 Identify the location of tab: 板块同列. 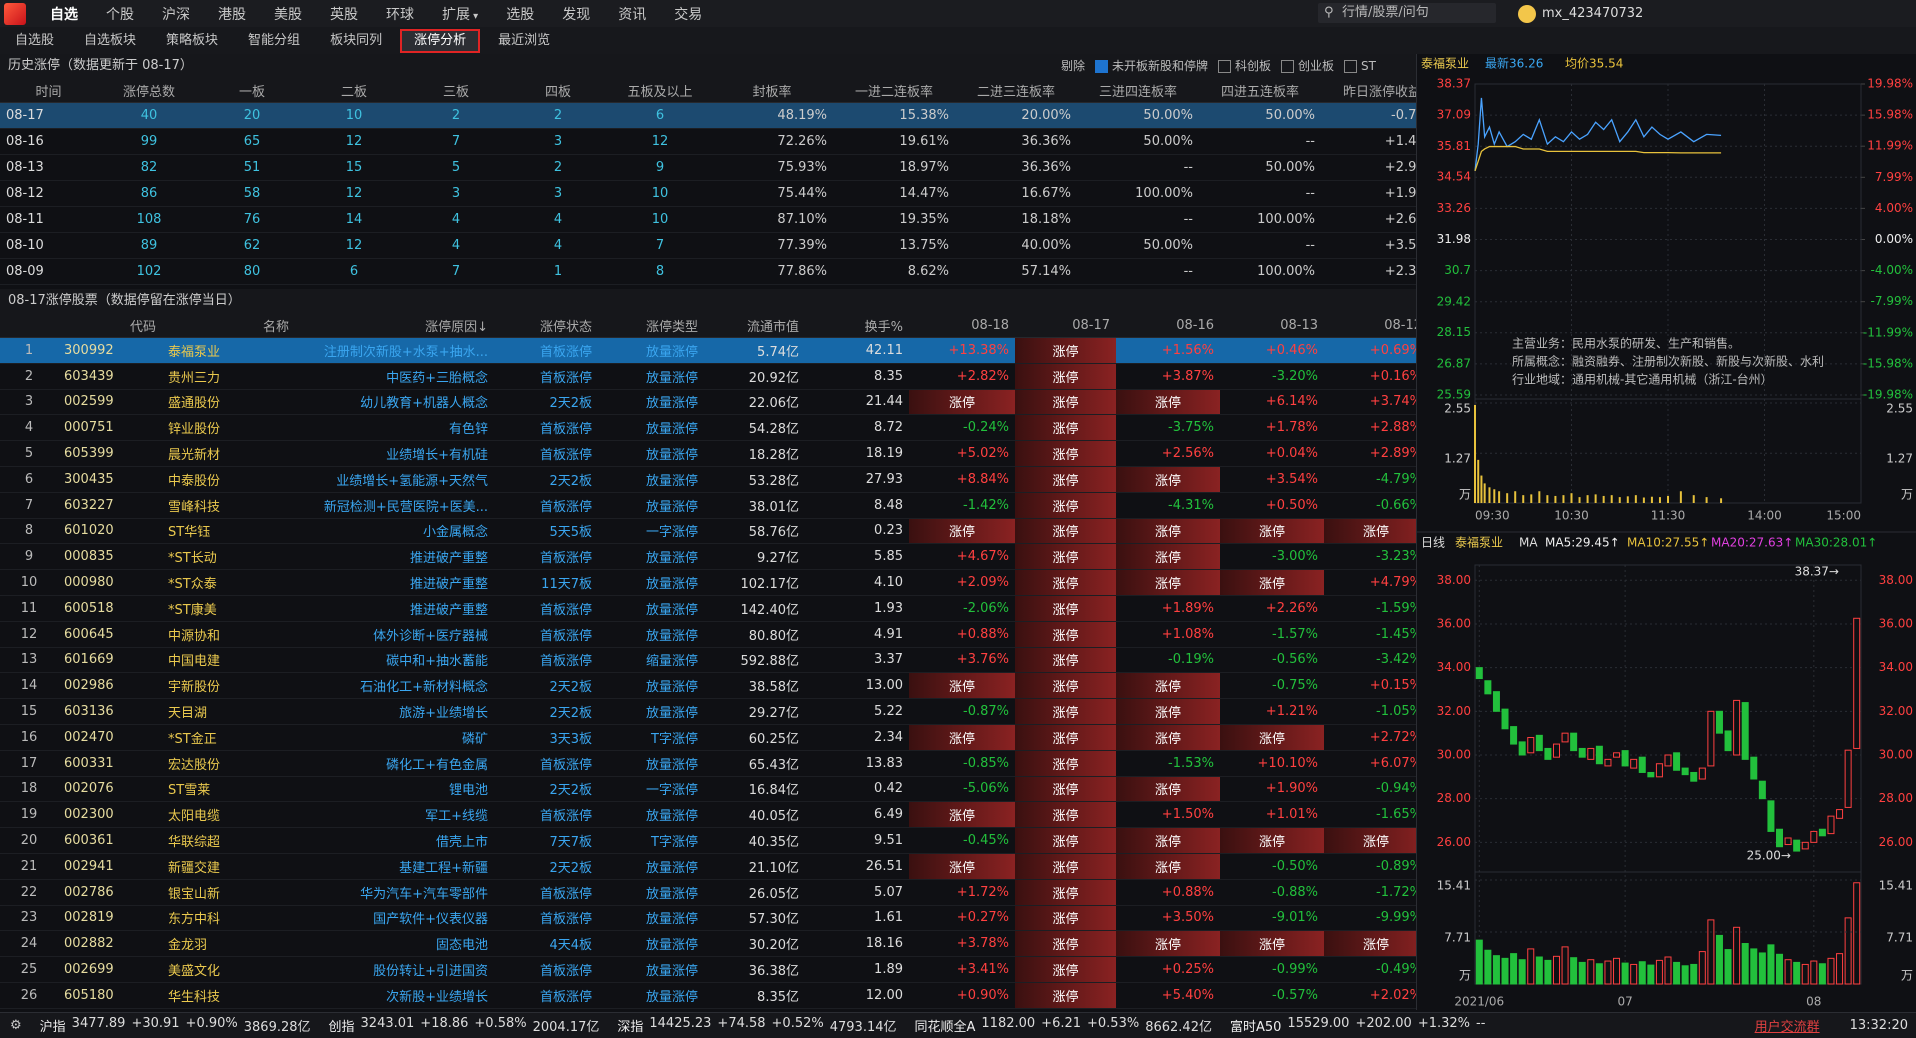
(356, 40).